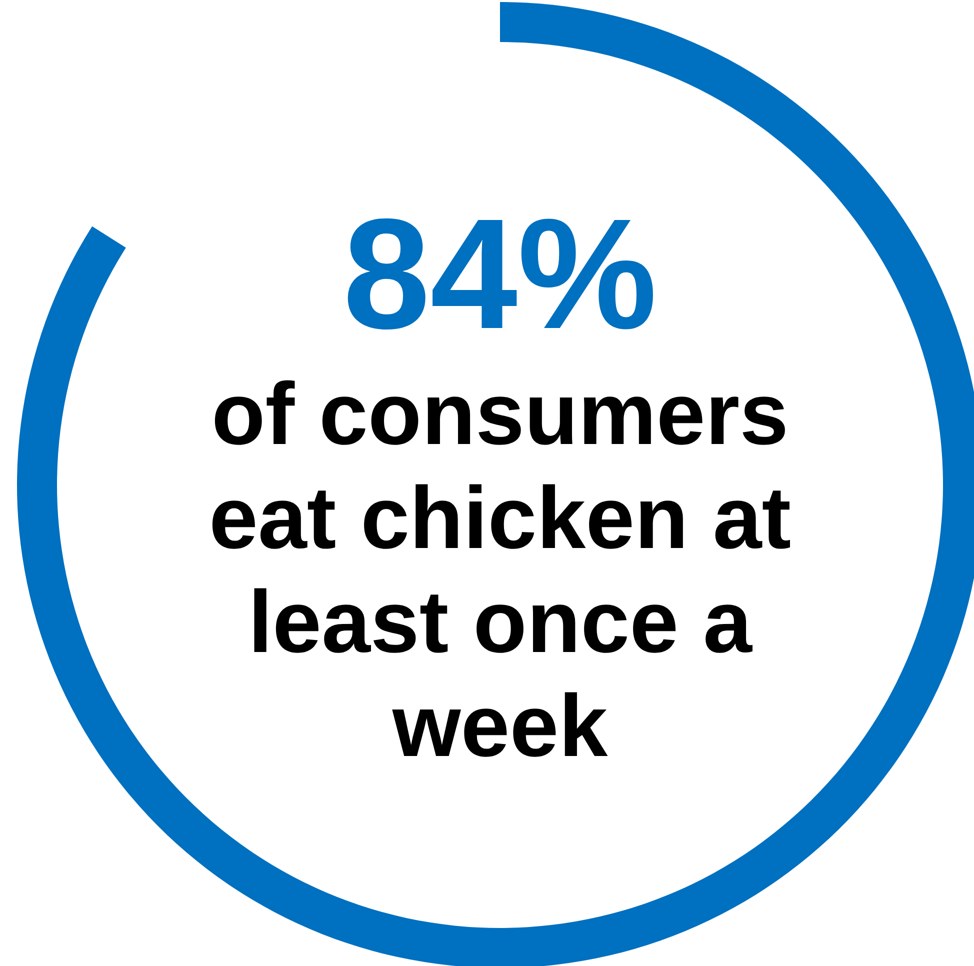  What do you see at coordinates (500, 274) in the screenshot?
I see `data-label: 84%` at bounding box center [500, 274].